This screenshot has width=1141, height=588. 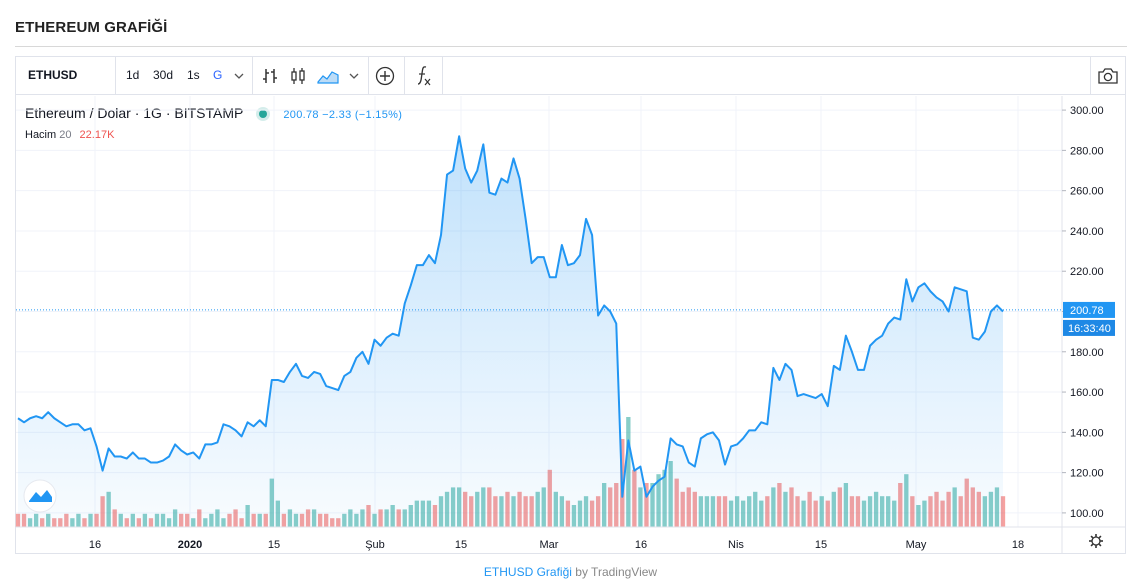 I want to click on last-price-label: 200.78, so click(x=1087, y=311).